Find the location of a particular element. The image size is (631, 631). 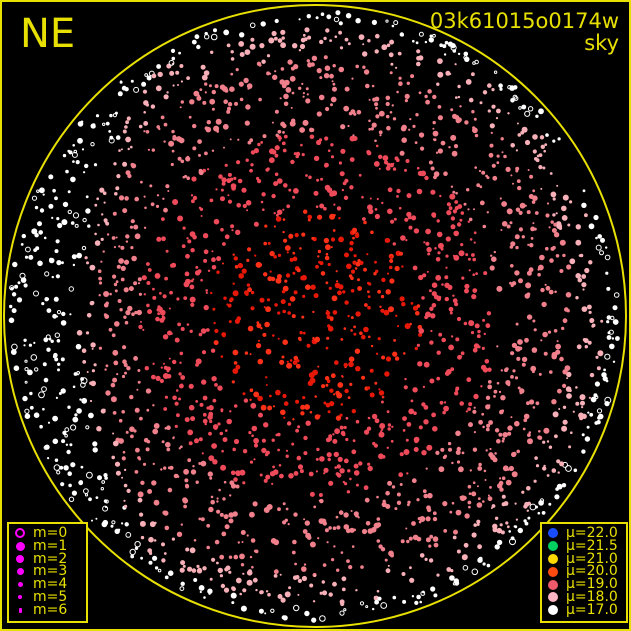

color-swatch-icon is located at coordinates (553, 546).